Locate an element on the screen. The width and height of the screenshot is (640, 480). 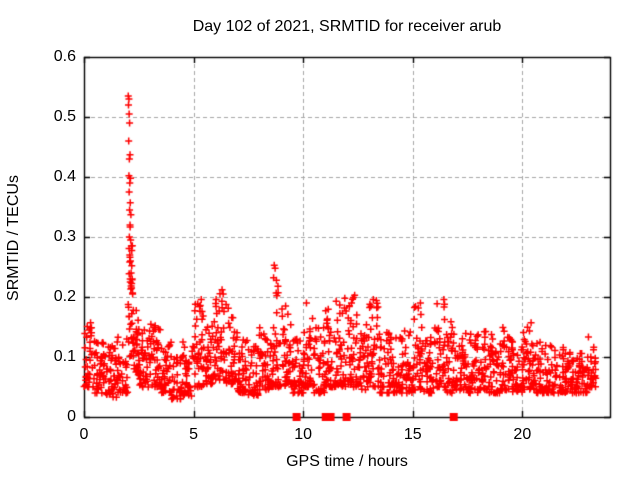
x-tick-label: 15 is located at coordinates (412, 434).